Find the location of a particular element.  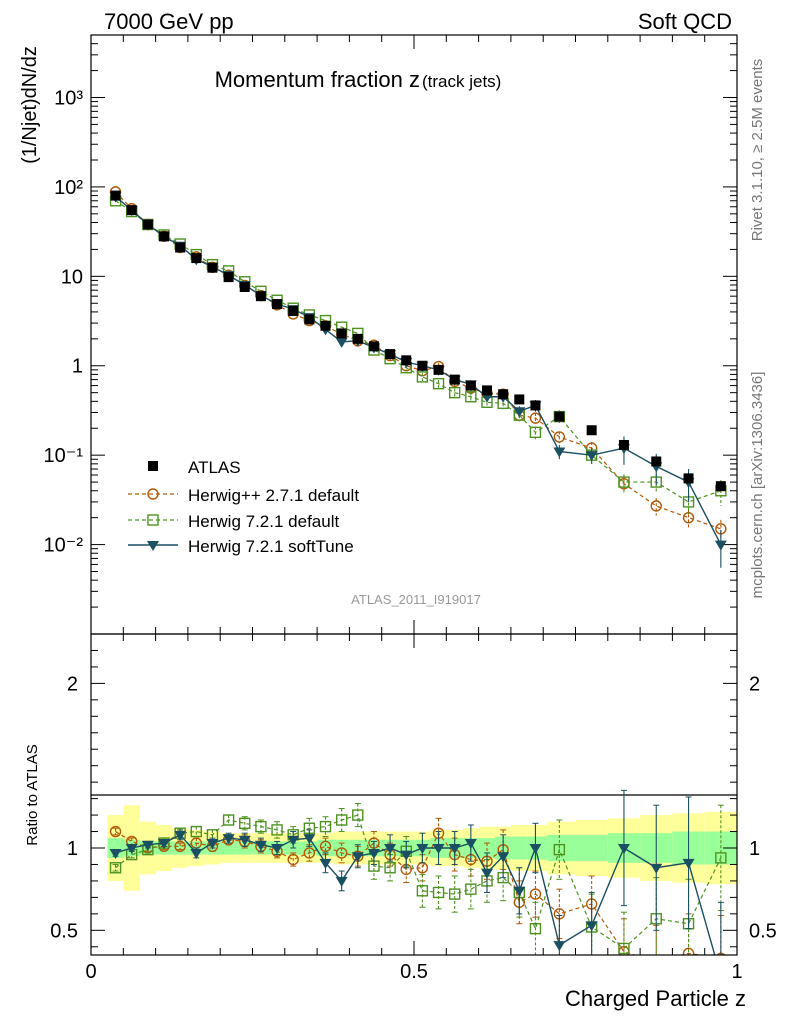

legend-marker-herwig-7-2-1-softtune is located at coordinates (153, 546).